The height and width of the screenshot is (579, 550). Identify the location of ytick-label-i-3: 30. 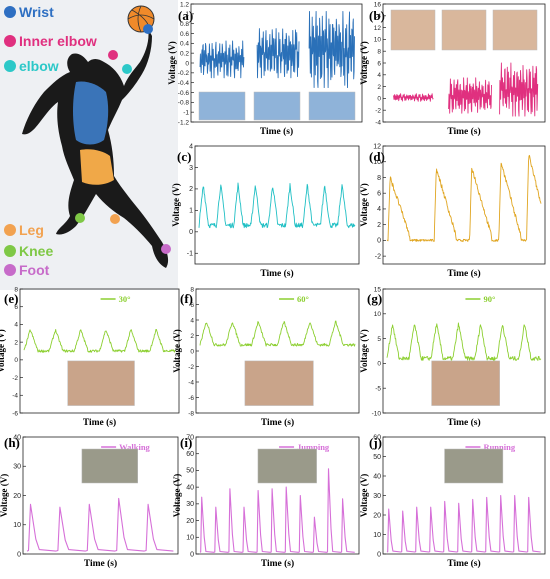
(190, 504).